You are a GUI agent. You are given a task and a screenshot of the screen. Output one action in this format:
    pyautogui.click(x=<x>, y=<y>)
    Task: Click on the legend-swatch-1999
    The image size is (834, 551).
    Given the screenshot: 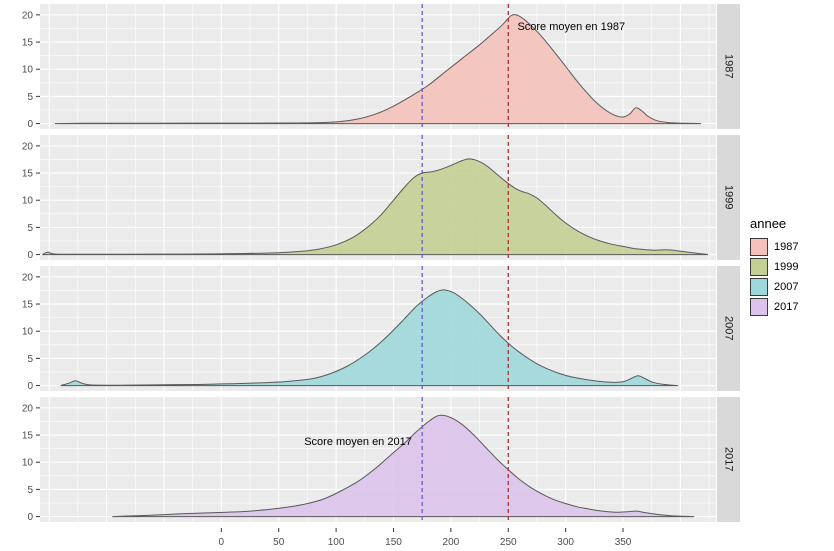 What is the action you would take?
    pyautogui.click(x=759, y=266)
    